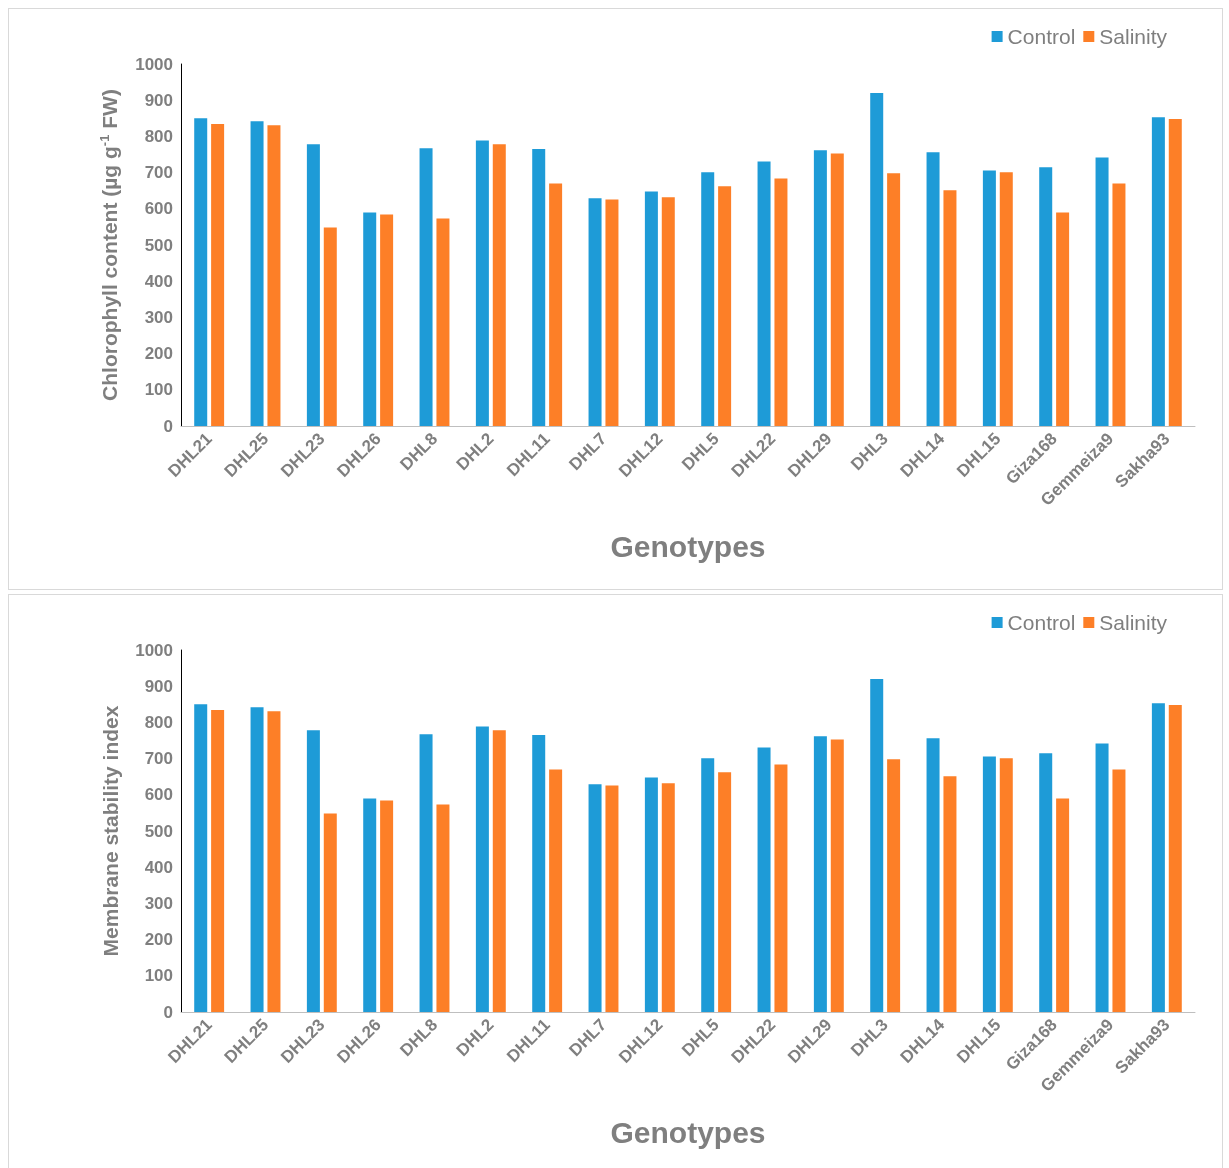 The width and height of the screenshot is (1229, 1168). Describe the element at coordinates (109, 245) in the screenshot. I see `y-axis-title: Chlorophyll content (µg g-1 FW)` at that location.